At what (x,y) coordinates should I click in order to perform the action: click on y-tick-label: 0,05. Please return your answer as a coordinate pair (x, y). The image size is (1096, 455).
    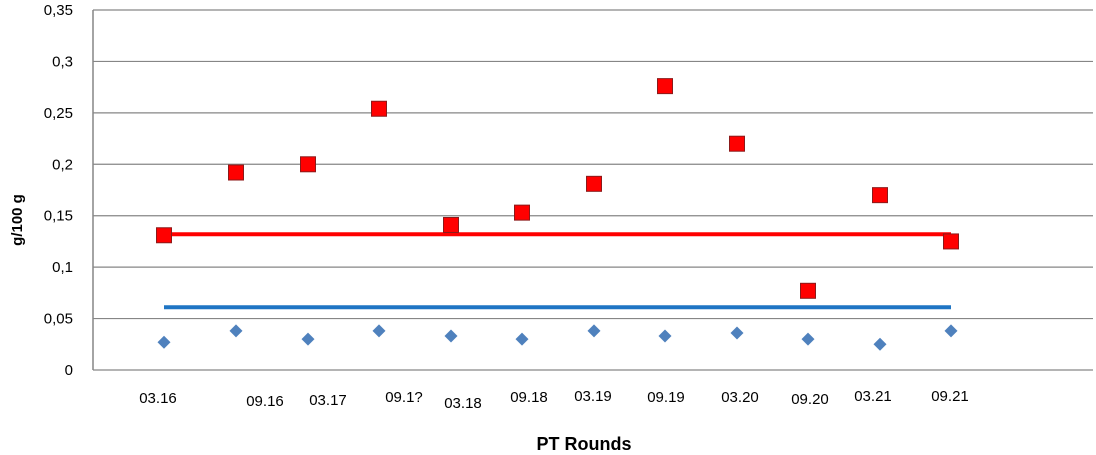
    Looking at the image, I should click on (58, 319).